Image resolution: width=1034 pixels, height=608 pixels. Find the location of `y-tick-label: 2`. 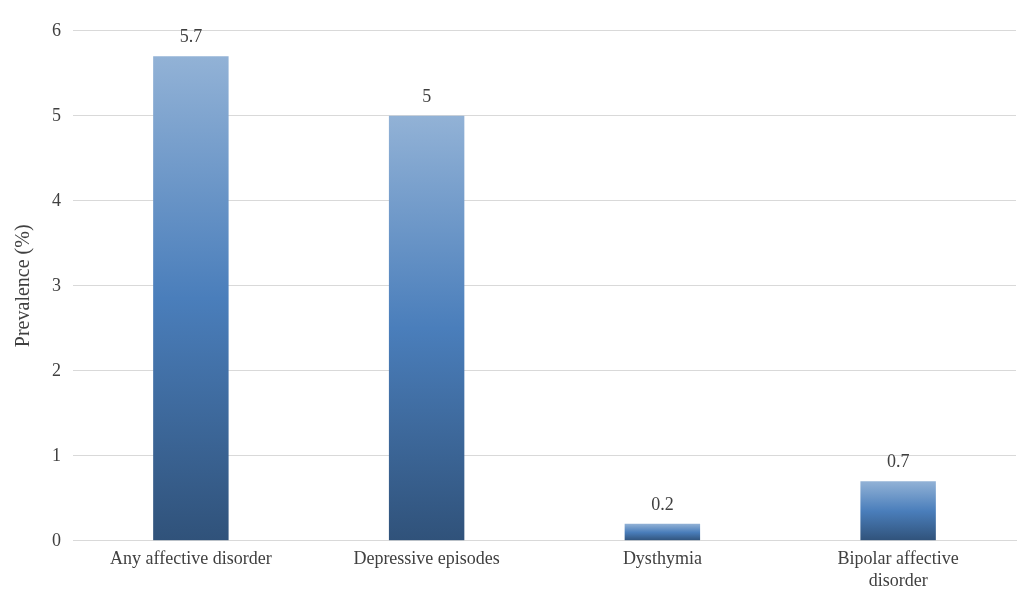

y-tick-label: 2 is located at coordinates (56, 369).